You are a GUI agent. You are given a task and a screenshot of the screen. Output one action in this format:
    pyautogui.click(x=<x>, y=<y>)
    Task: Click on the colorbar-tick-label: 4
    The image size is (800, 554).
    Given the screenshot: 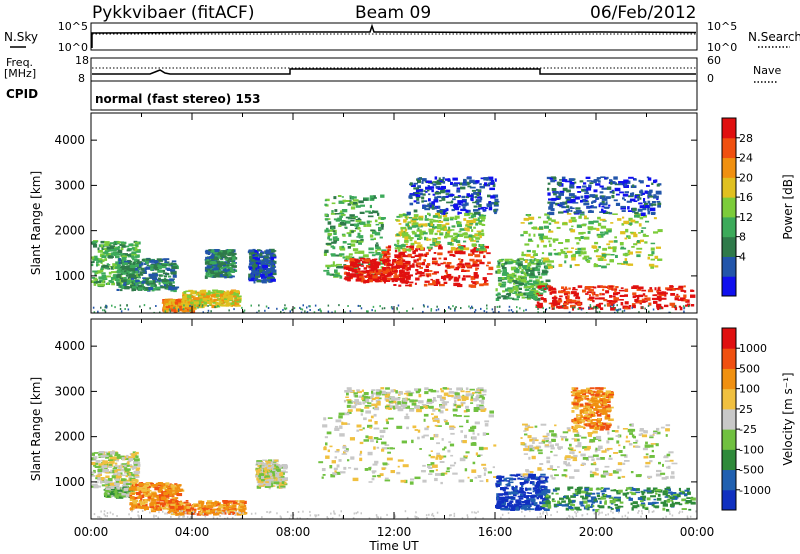 What is the action you would take?
    pyautogui.click(x=742, y=256)
    